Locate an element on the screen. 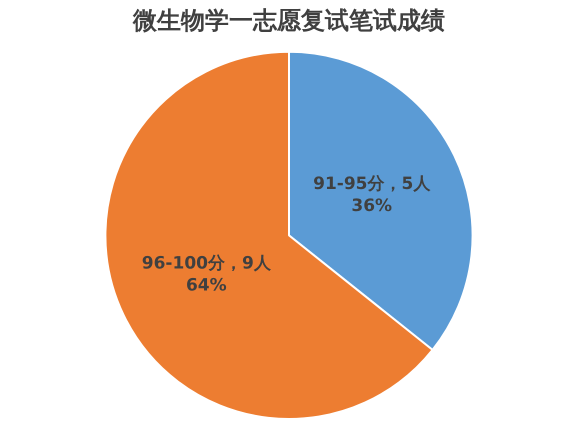  slice-label: 96-100分，9人 64% is located at coordinates (207, 275).